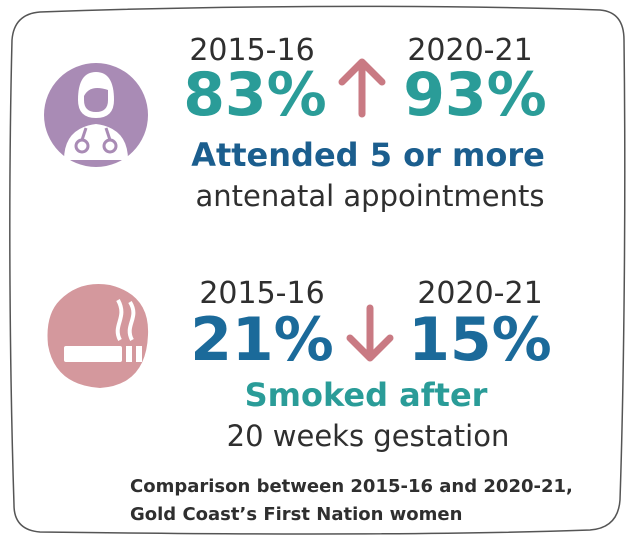 This screenshot has width=630, height=538. I want to click on subline: antenatal appointments, so click(369, 196).